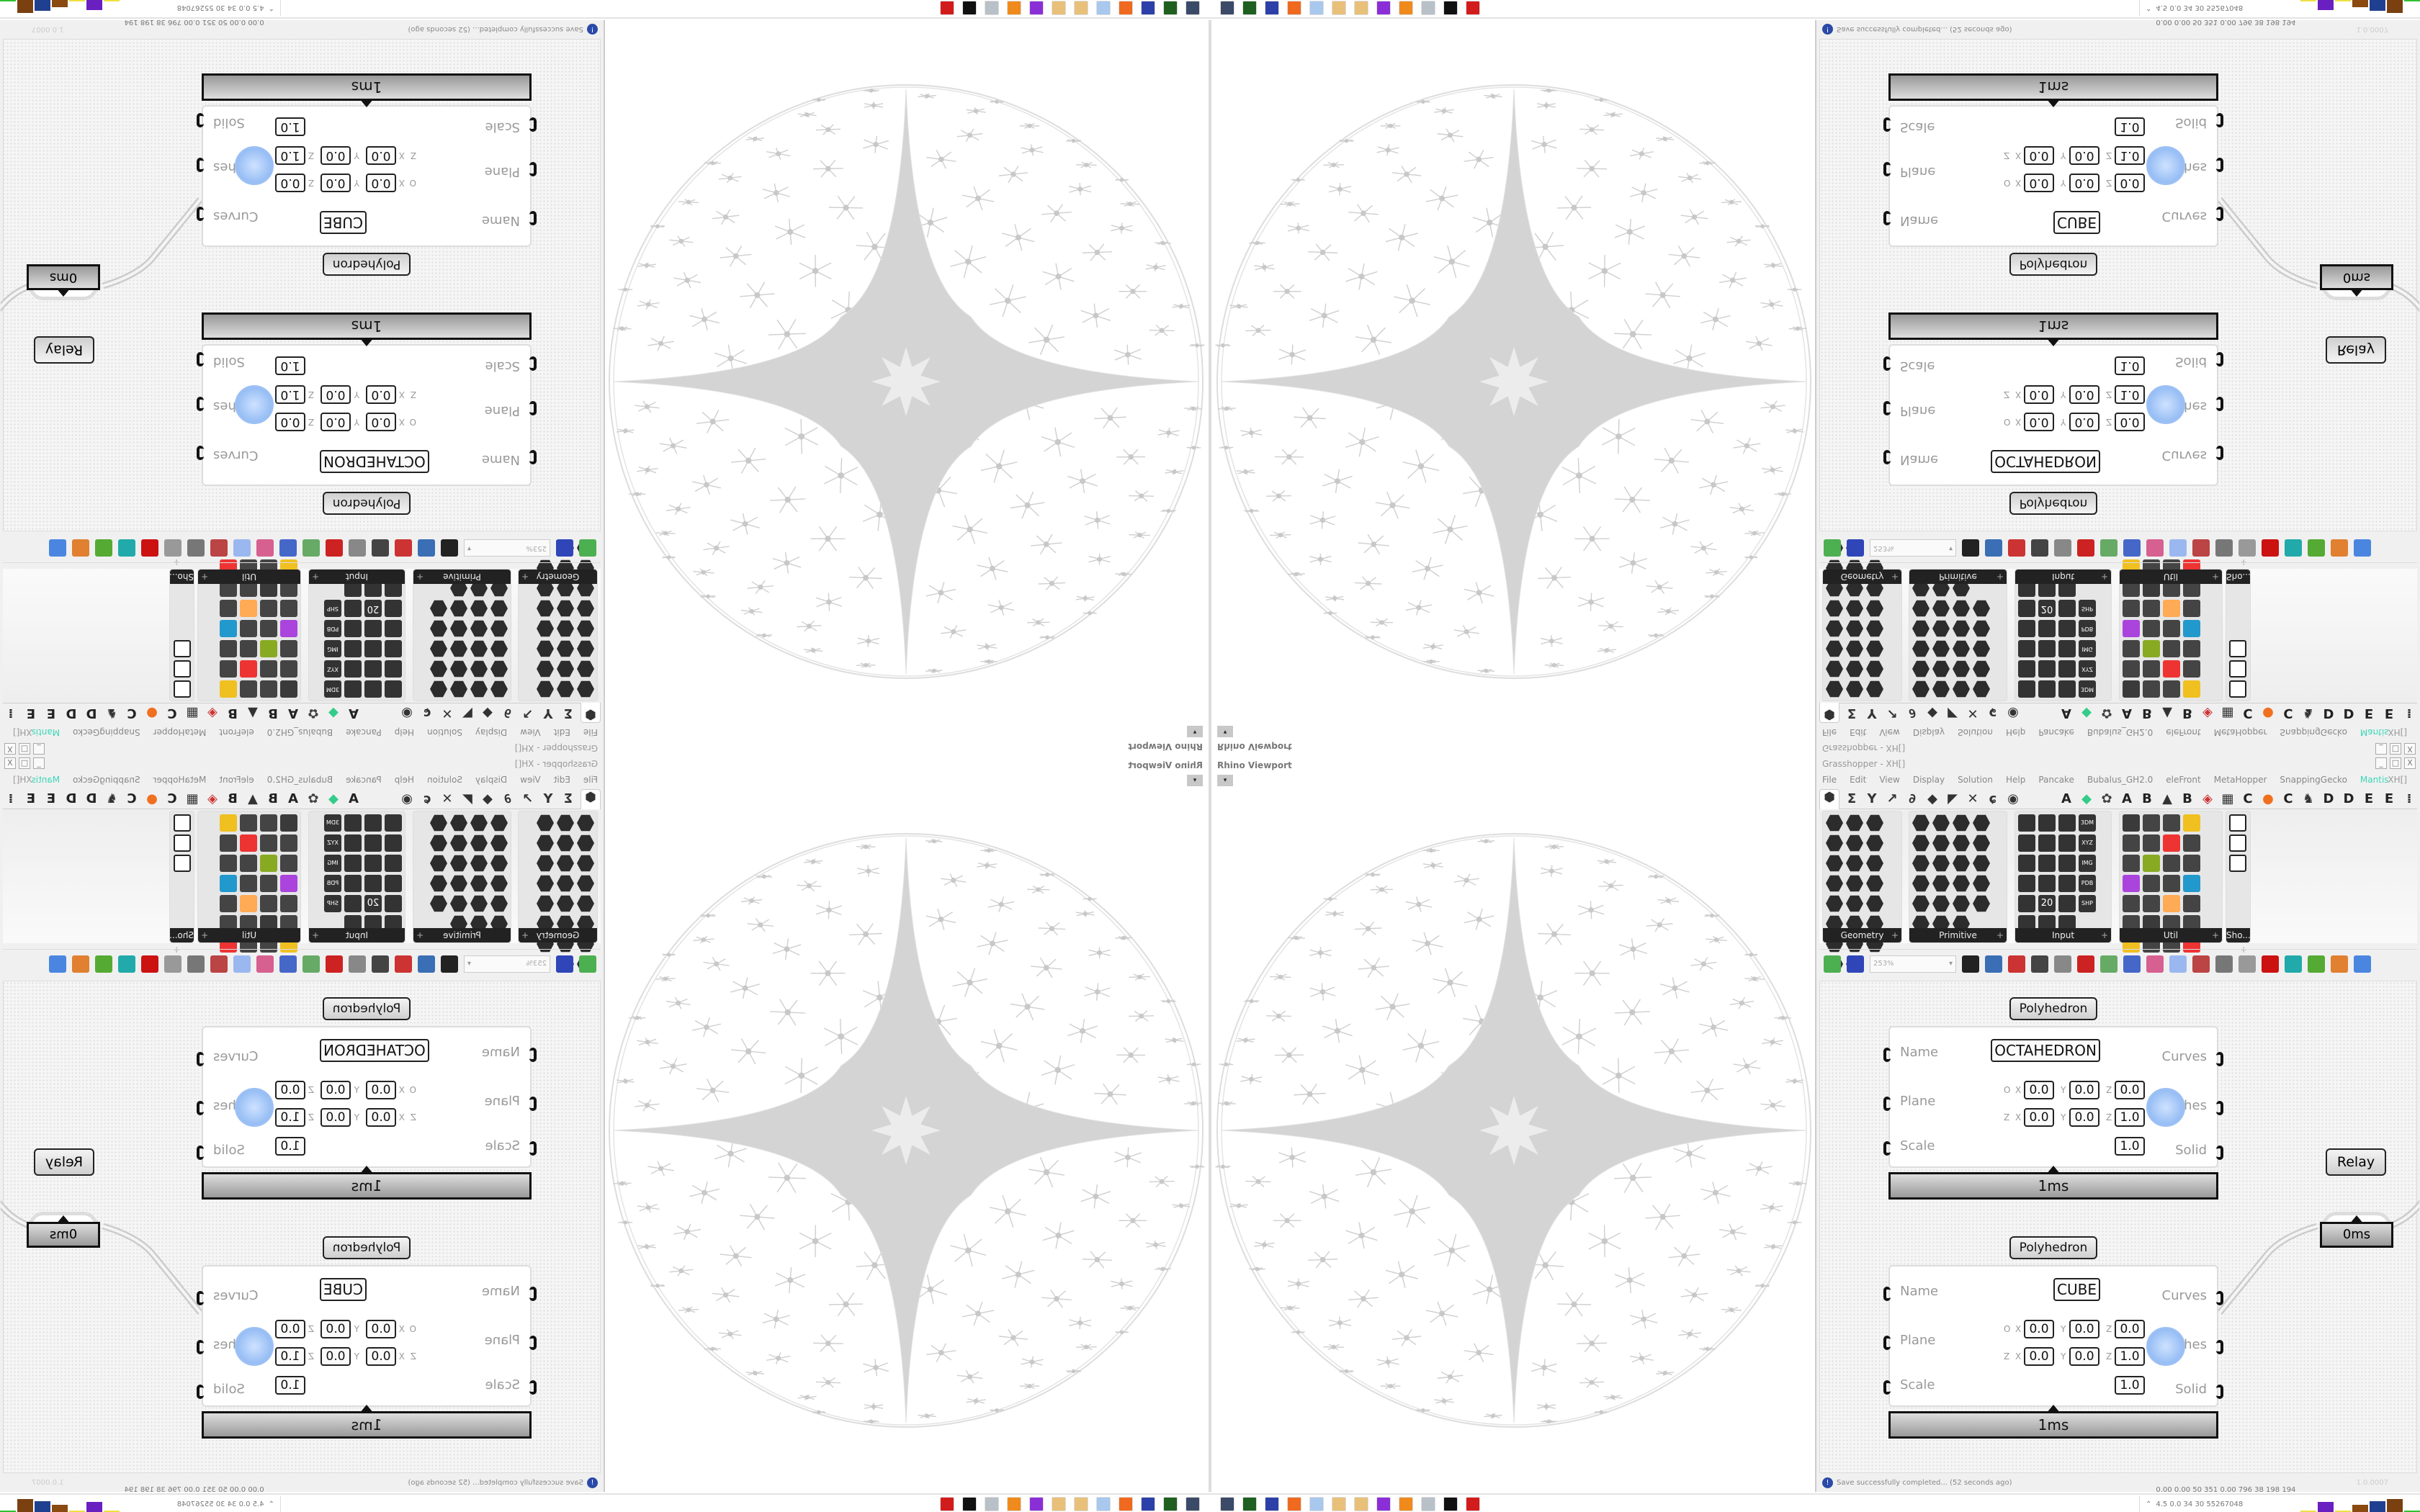 The width and height of the screenshot is (2420, 1512). Describe the element at coordinates (2397, 780) in the screenshot. I see `document-name: XH[]` at that location.